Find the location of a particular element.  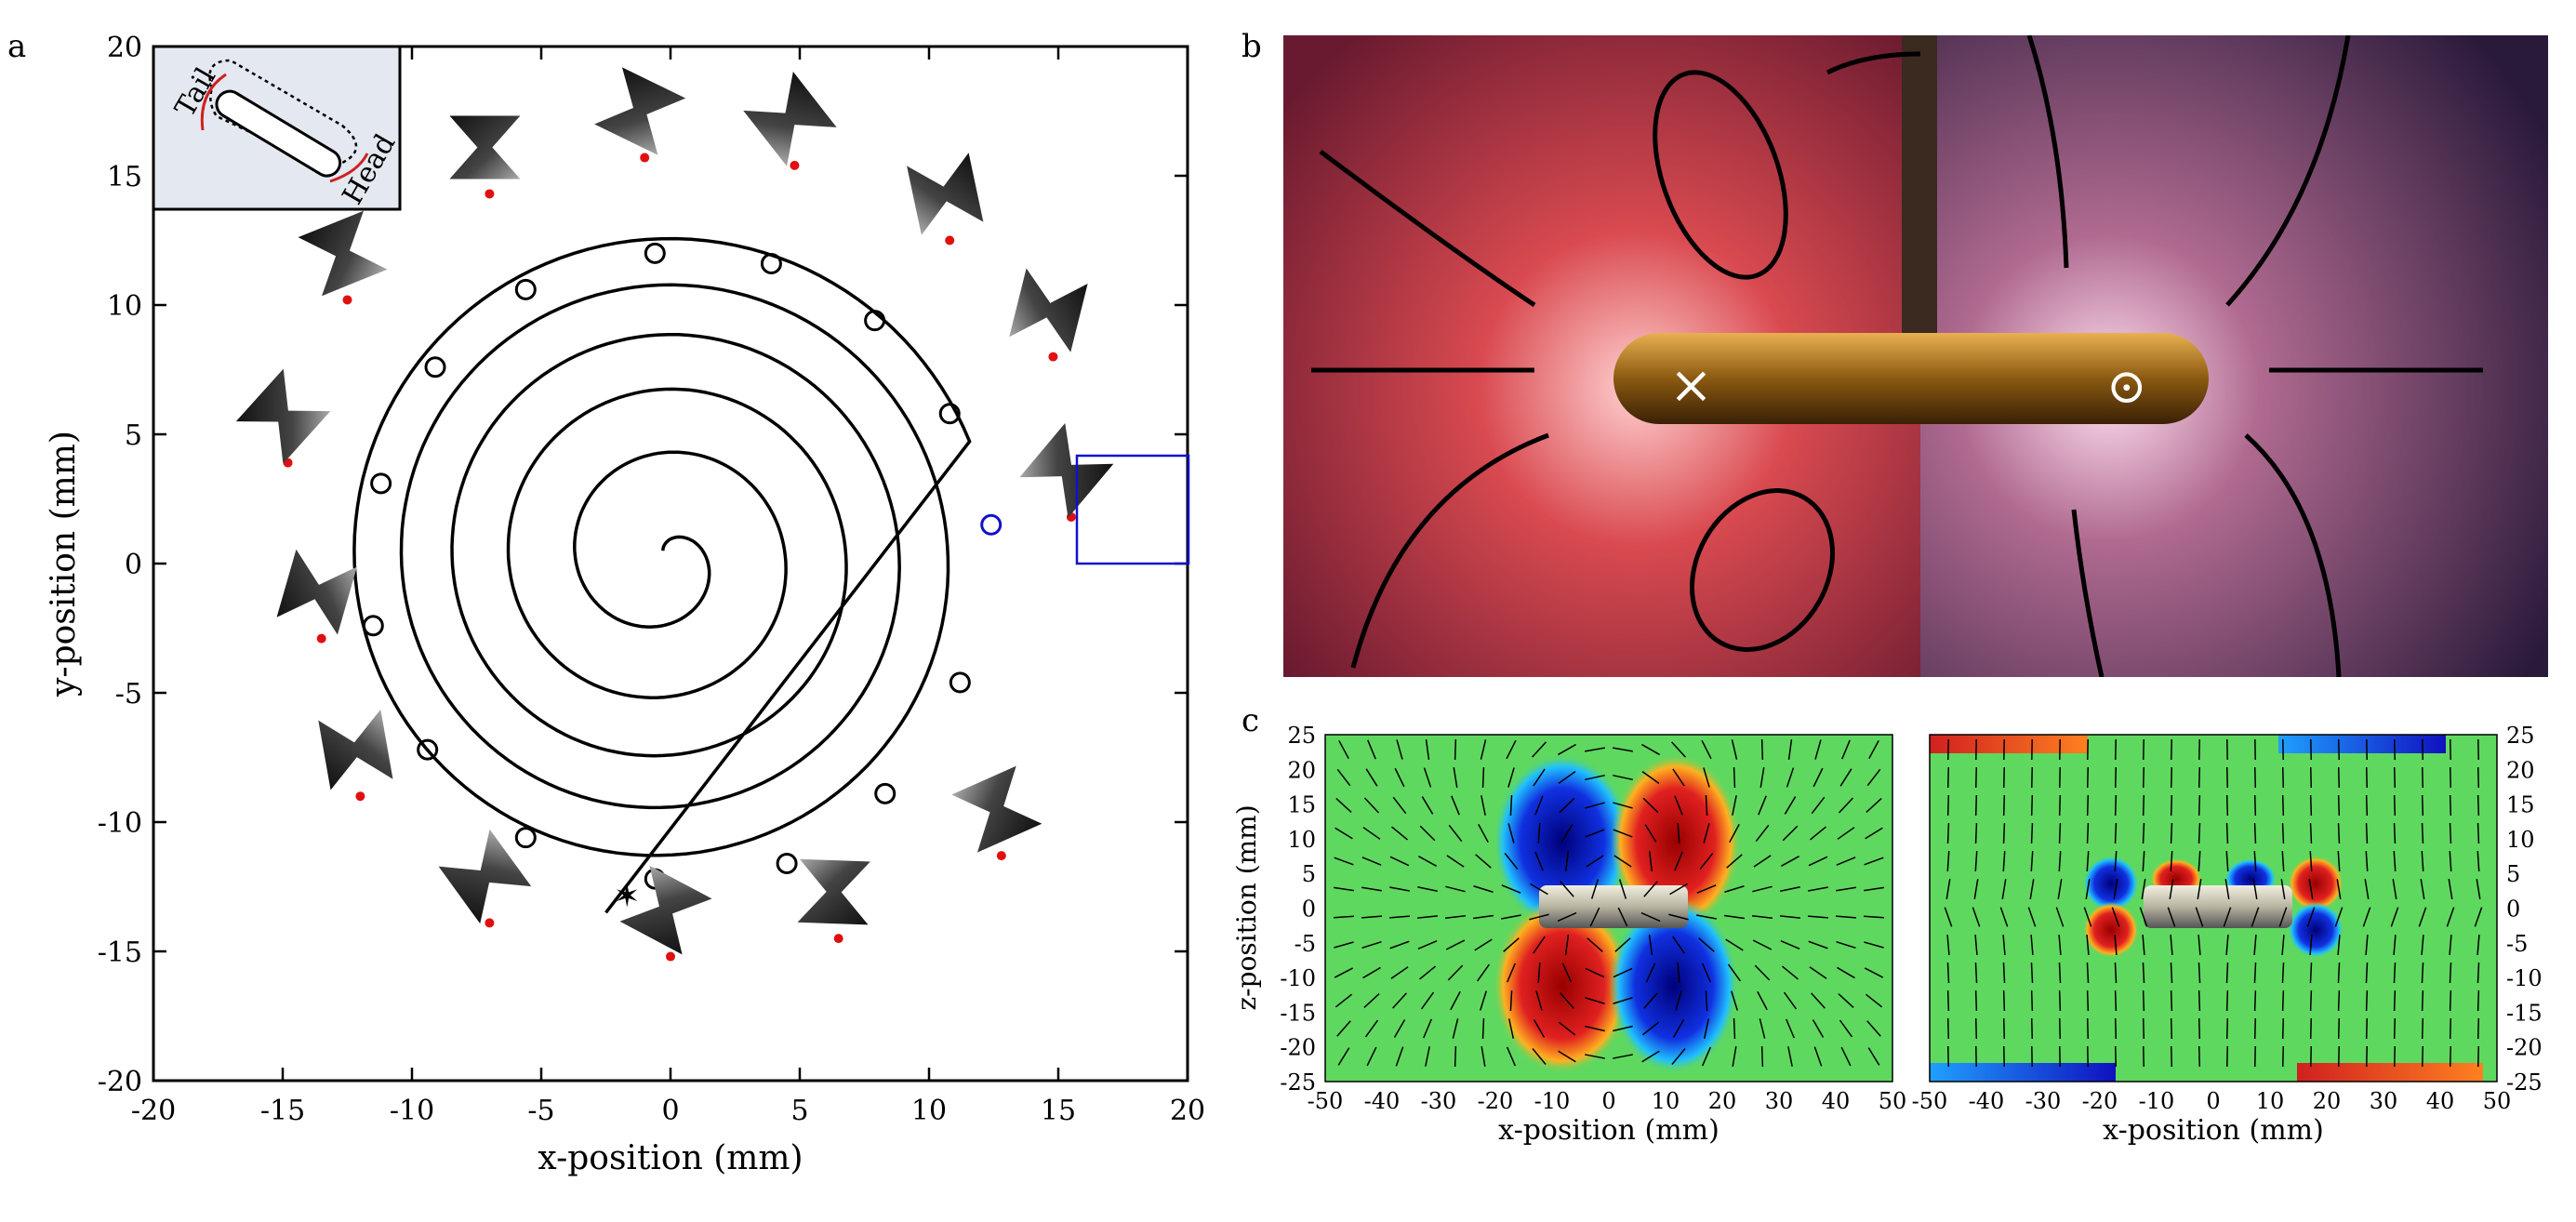

sim-left-ytick: -25 is located at coordinates (1298, 1082).